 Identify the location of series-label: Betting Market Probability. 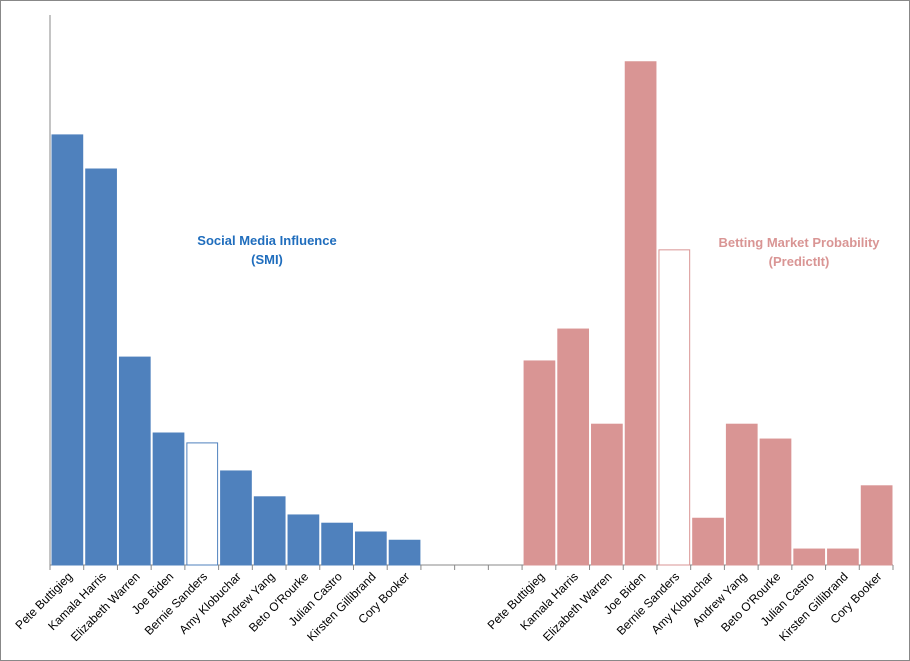
(799, 242).